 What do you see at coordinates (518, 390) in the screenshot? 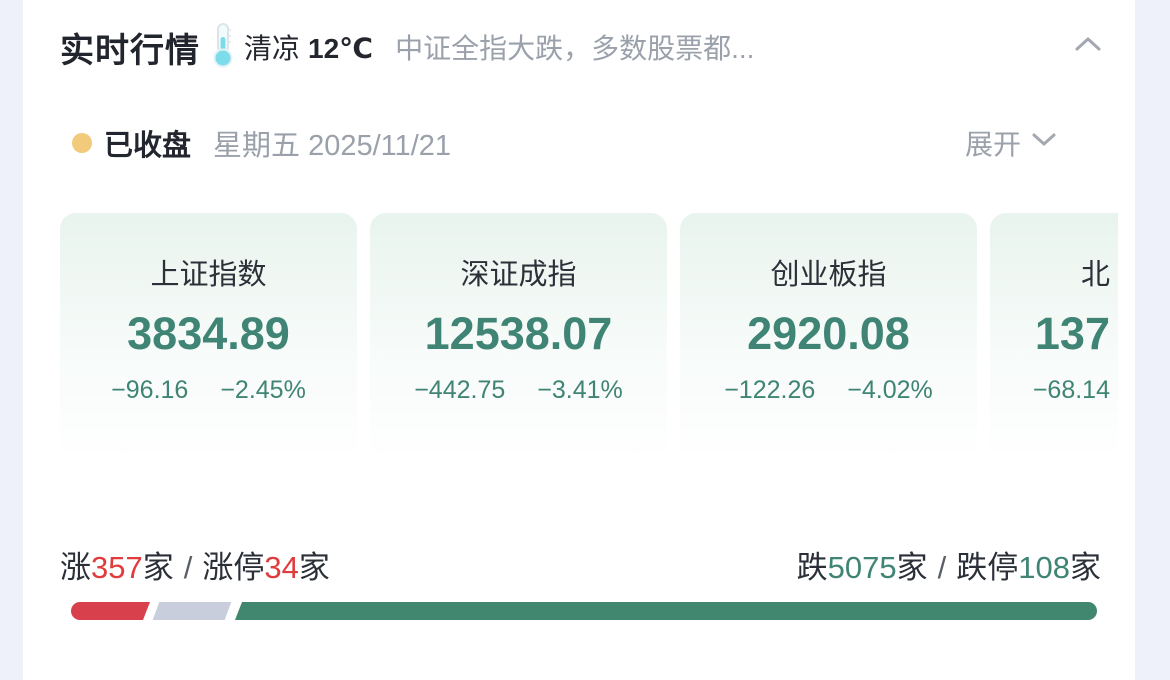
I see `index-change: −442.75 −3.41%` at bounding box center [518, 390].